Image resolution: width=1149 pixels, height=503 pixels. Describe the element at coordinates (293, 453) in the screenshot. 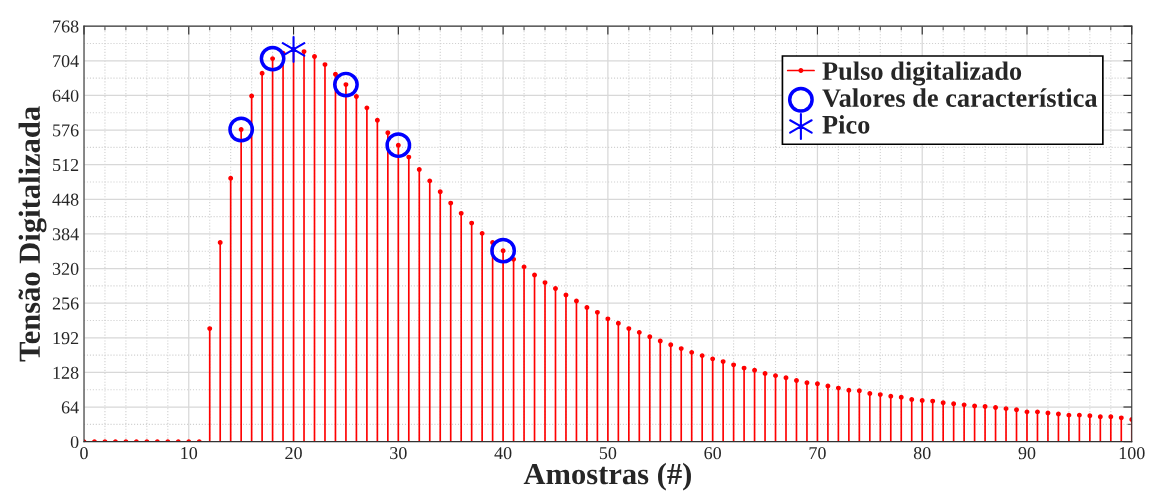

I see `x-tick-label: 20` at that location.